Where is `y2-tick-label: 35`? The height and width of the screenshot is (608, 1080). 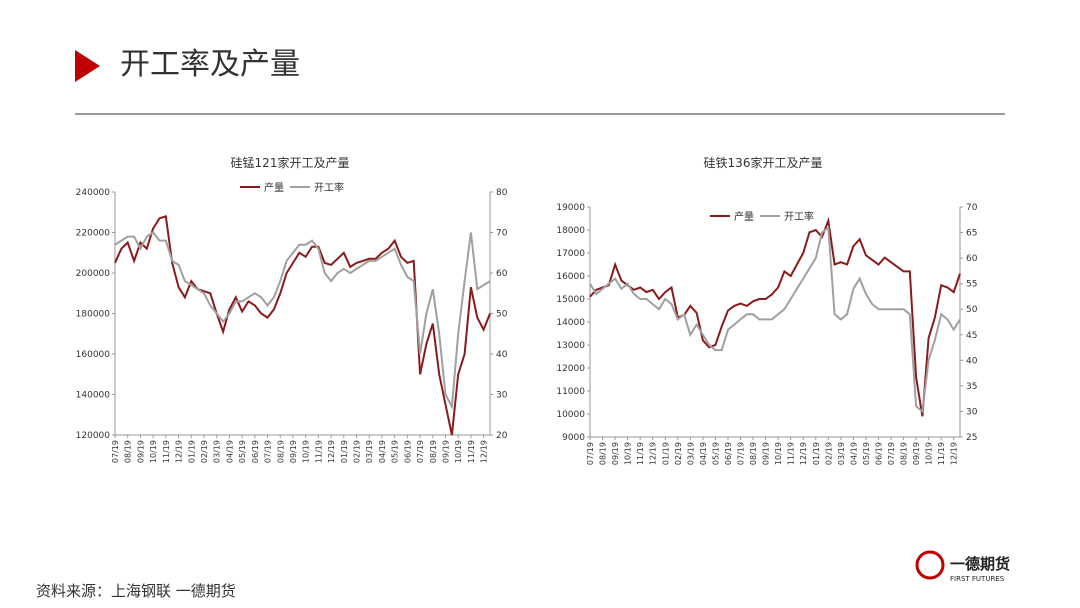 y2-tick-label: 35 is located at coordinates (971, 387).